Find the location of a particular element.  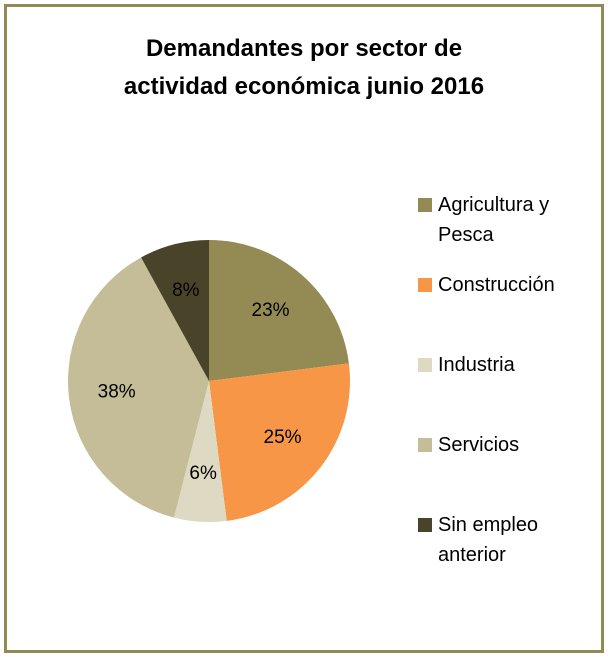

legend-entry: Agricultura y Pesca is located at coordinates (508, 220).